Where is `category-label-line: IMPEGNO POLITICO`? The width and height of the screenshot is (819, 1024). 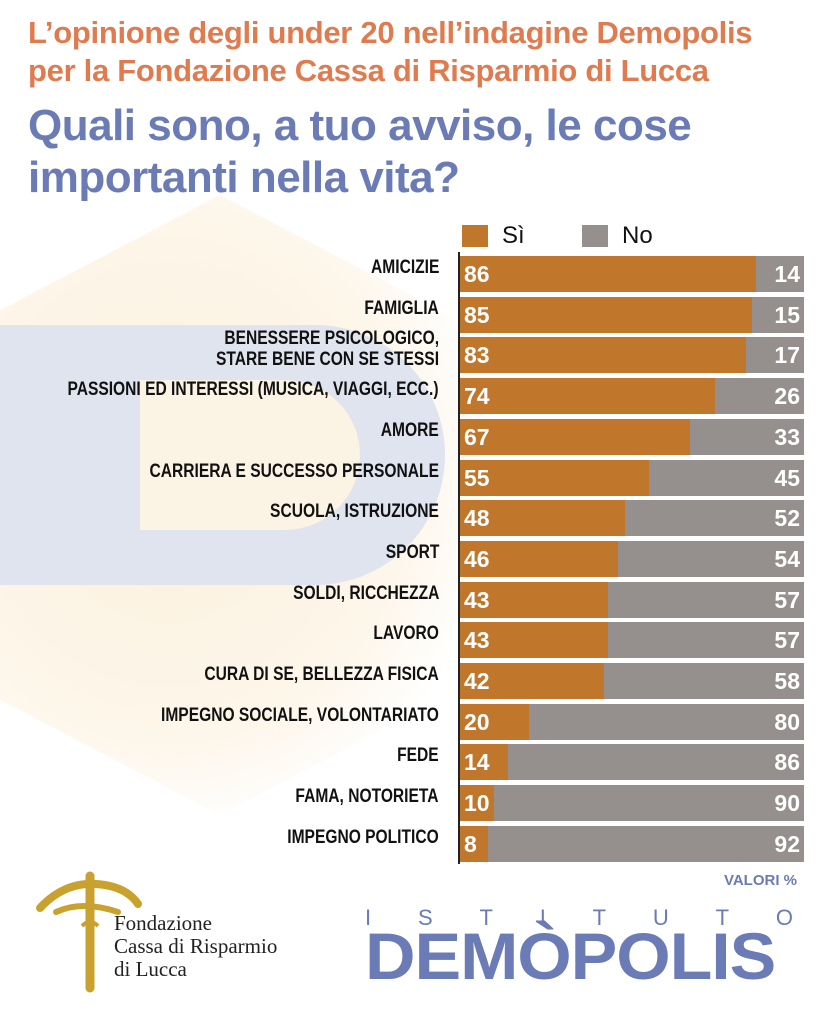
category-label-line: IMPEGNO POLITICO is located at coordinates (363, 837).